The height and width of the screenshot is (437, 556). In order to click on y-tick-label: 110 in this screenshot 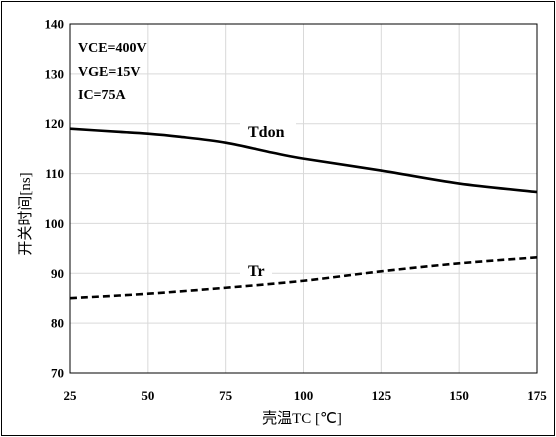, I will do `click(54, 173)`.